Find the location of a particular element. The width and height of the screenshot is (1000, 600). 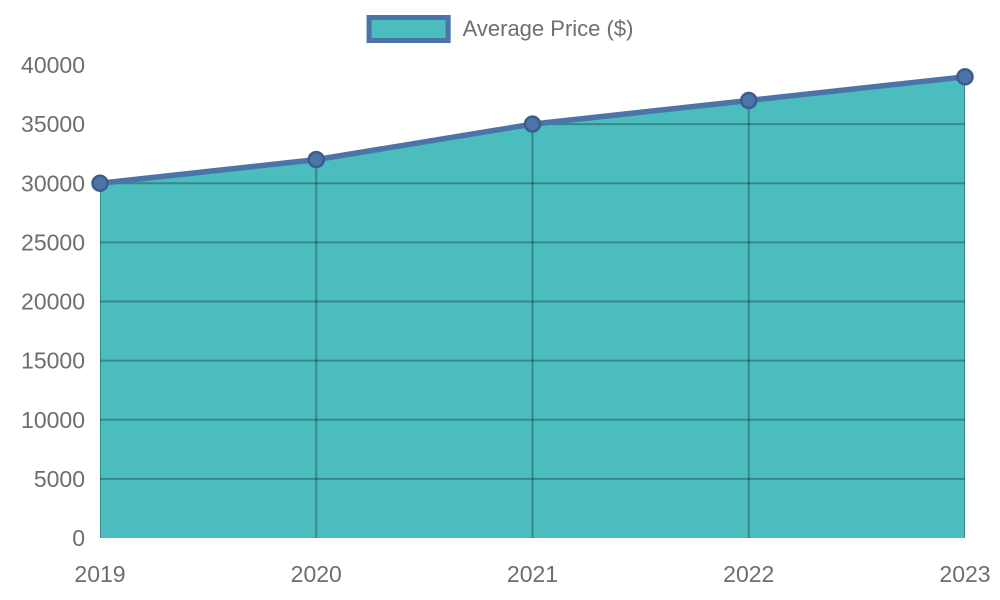

y-tick-label: 15000 is located at coordinates (53, 361).